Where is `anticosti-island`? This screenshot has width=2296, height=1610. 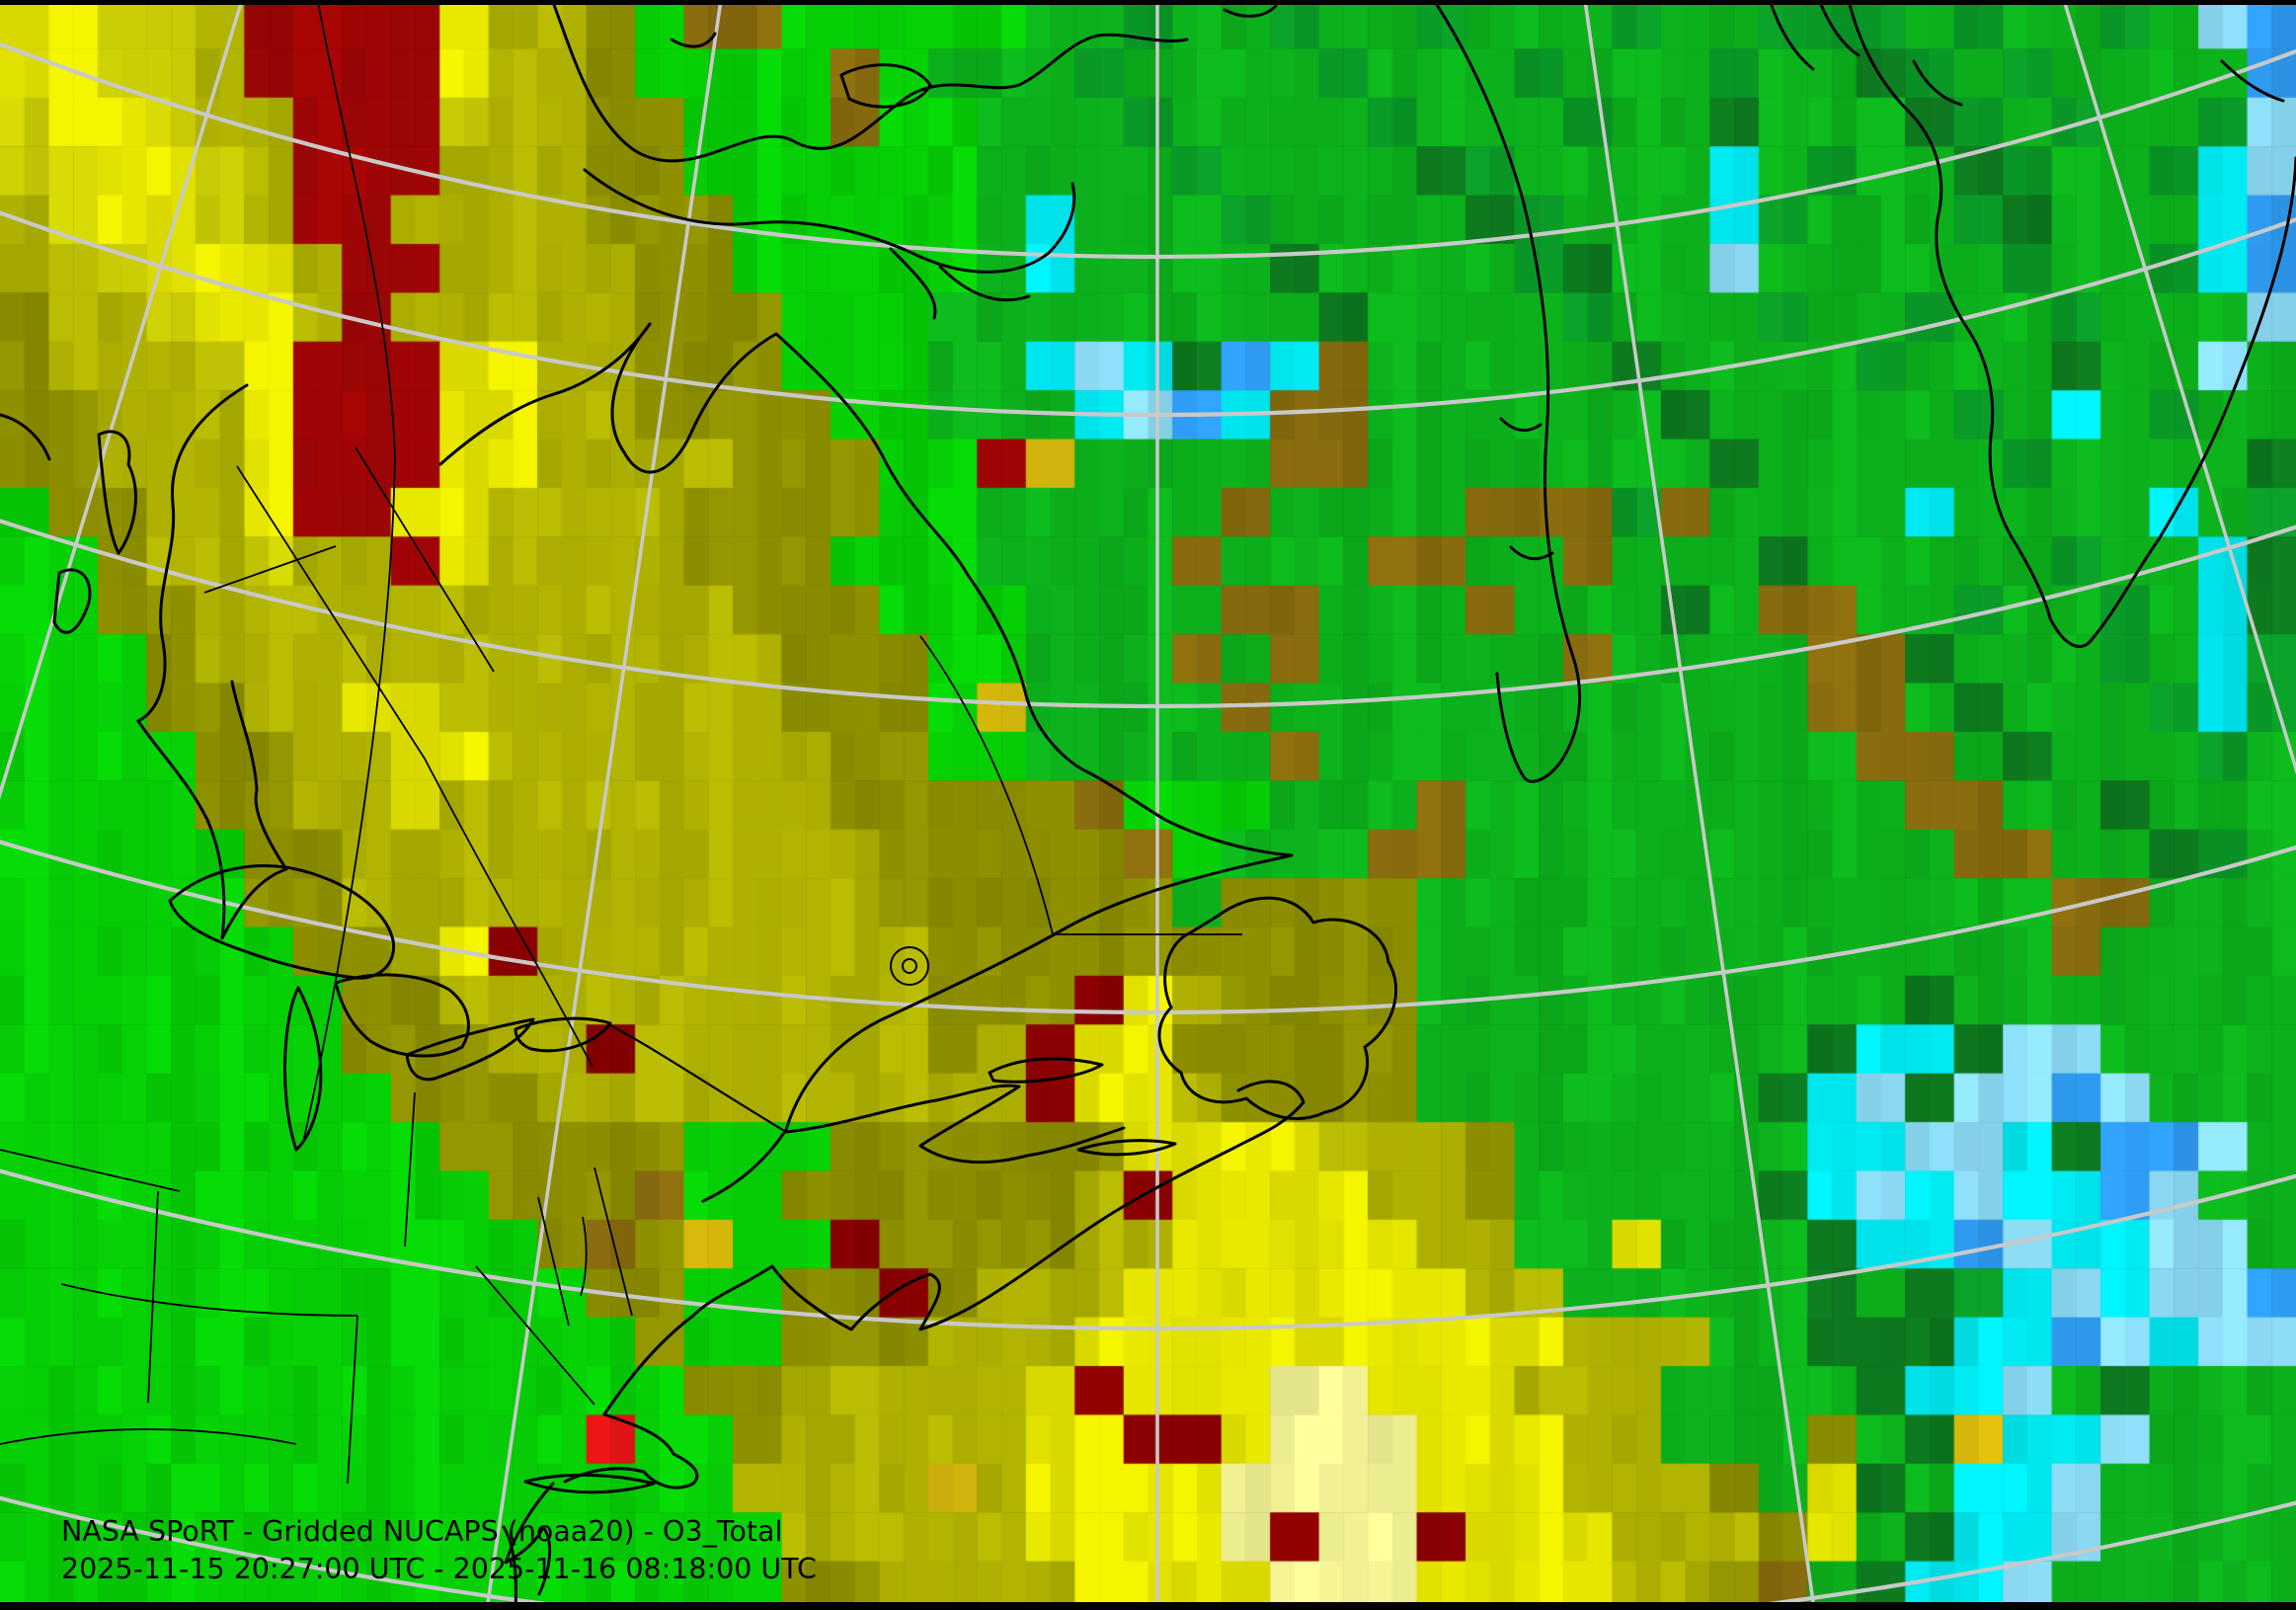 anticosti-island is located at coordinates (1046, 1070).